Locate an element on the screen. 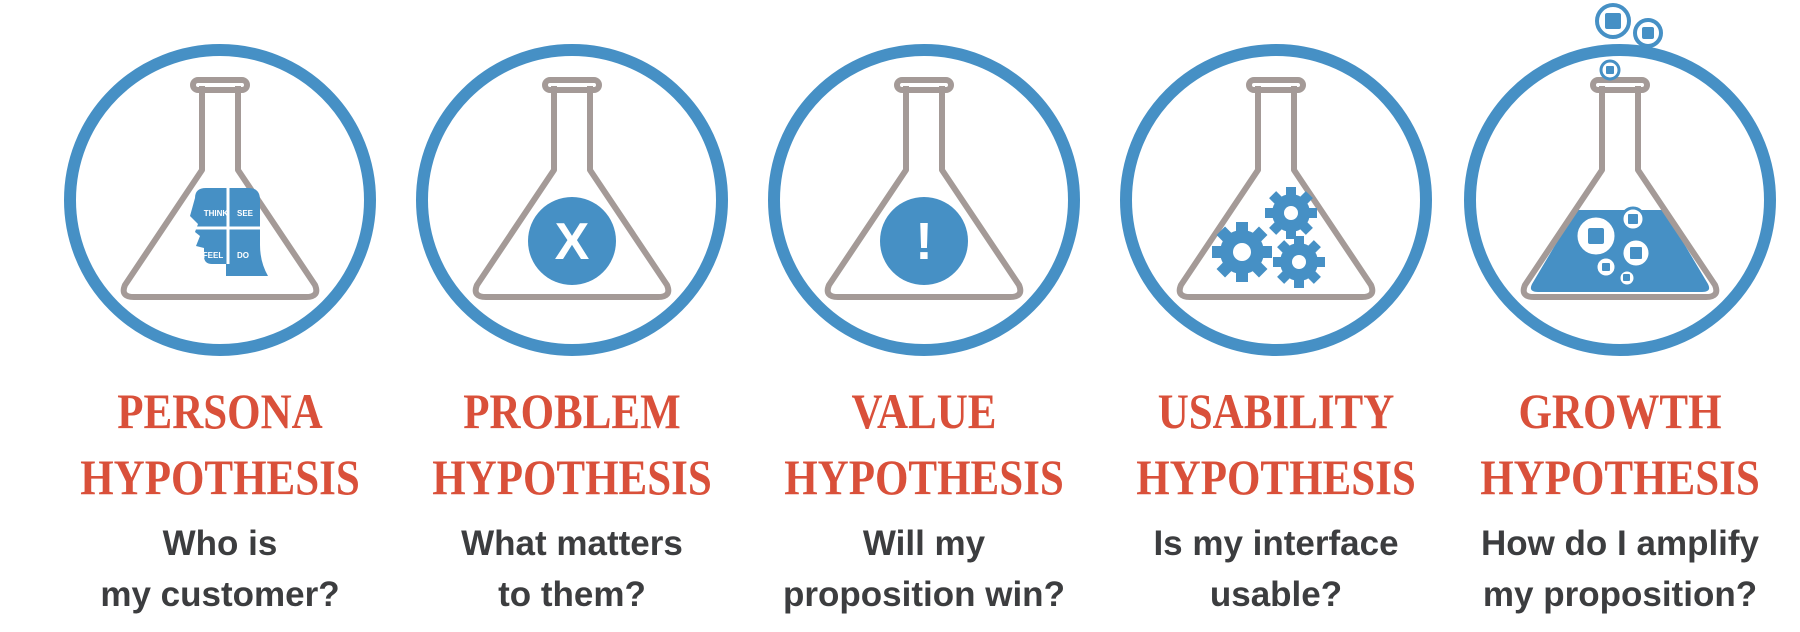  persona-flask-icon: THINK SEE FEEL DO is located at coordinates (220, 200).